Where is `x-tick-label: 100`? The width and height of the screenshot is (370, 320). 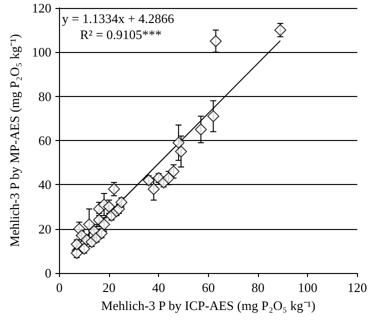
x-tick-label: 100 is located at coordinates (308, 287).